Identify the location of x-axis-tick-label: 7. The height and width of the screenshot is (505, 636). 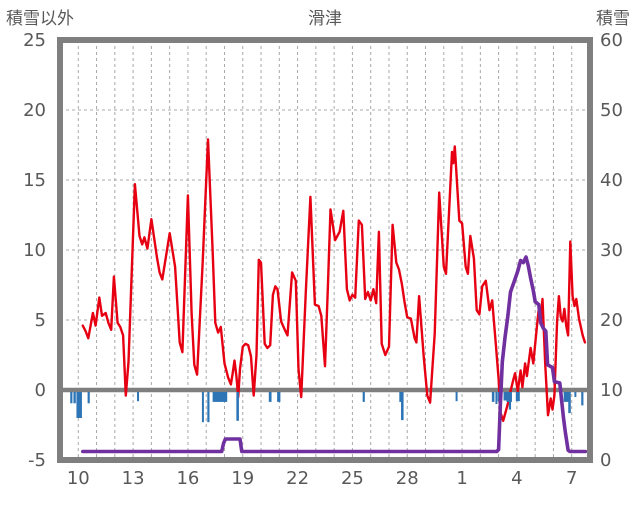
(571, 478).